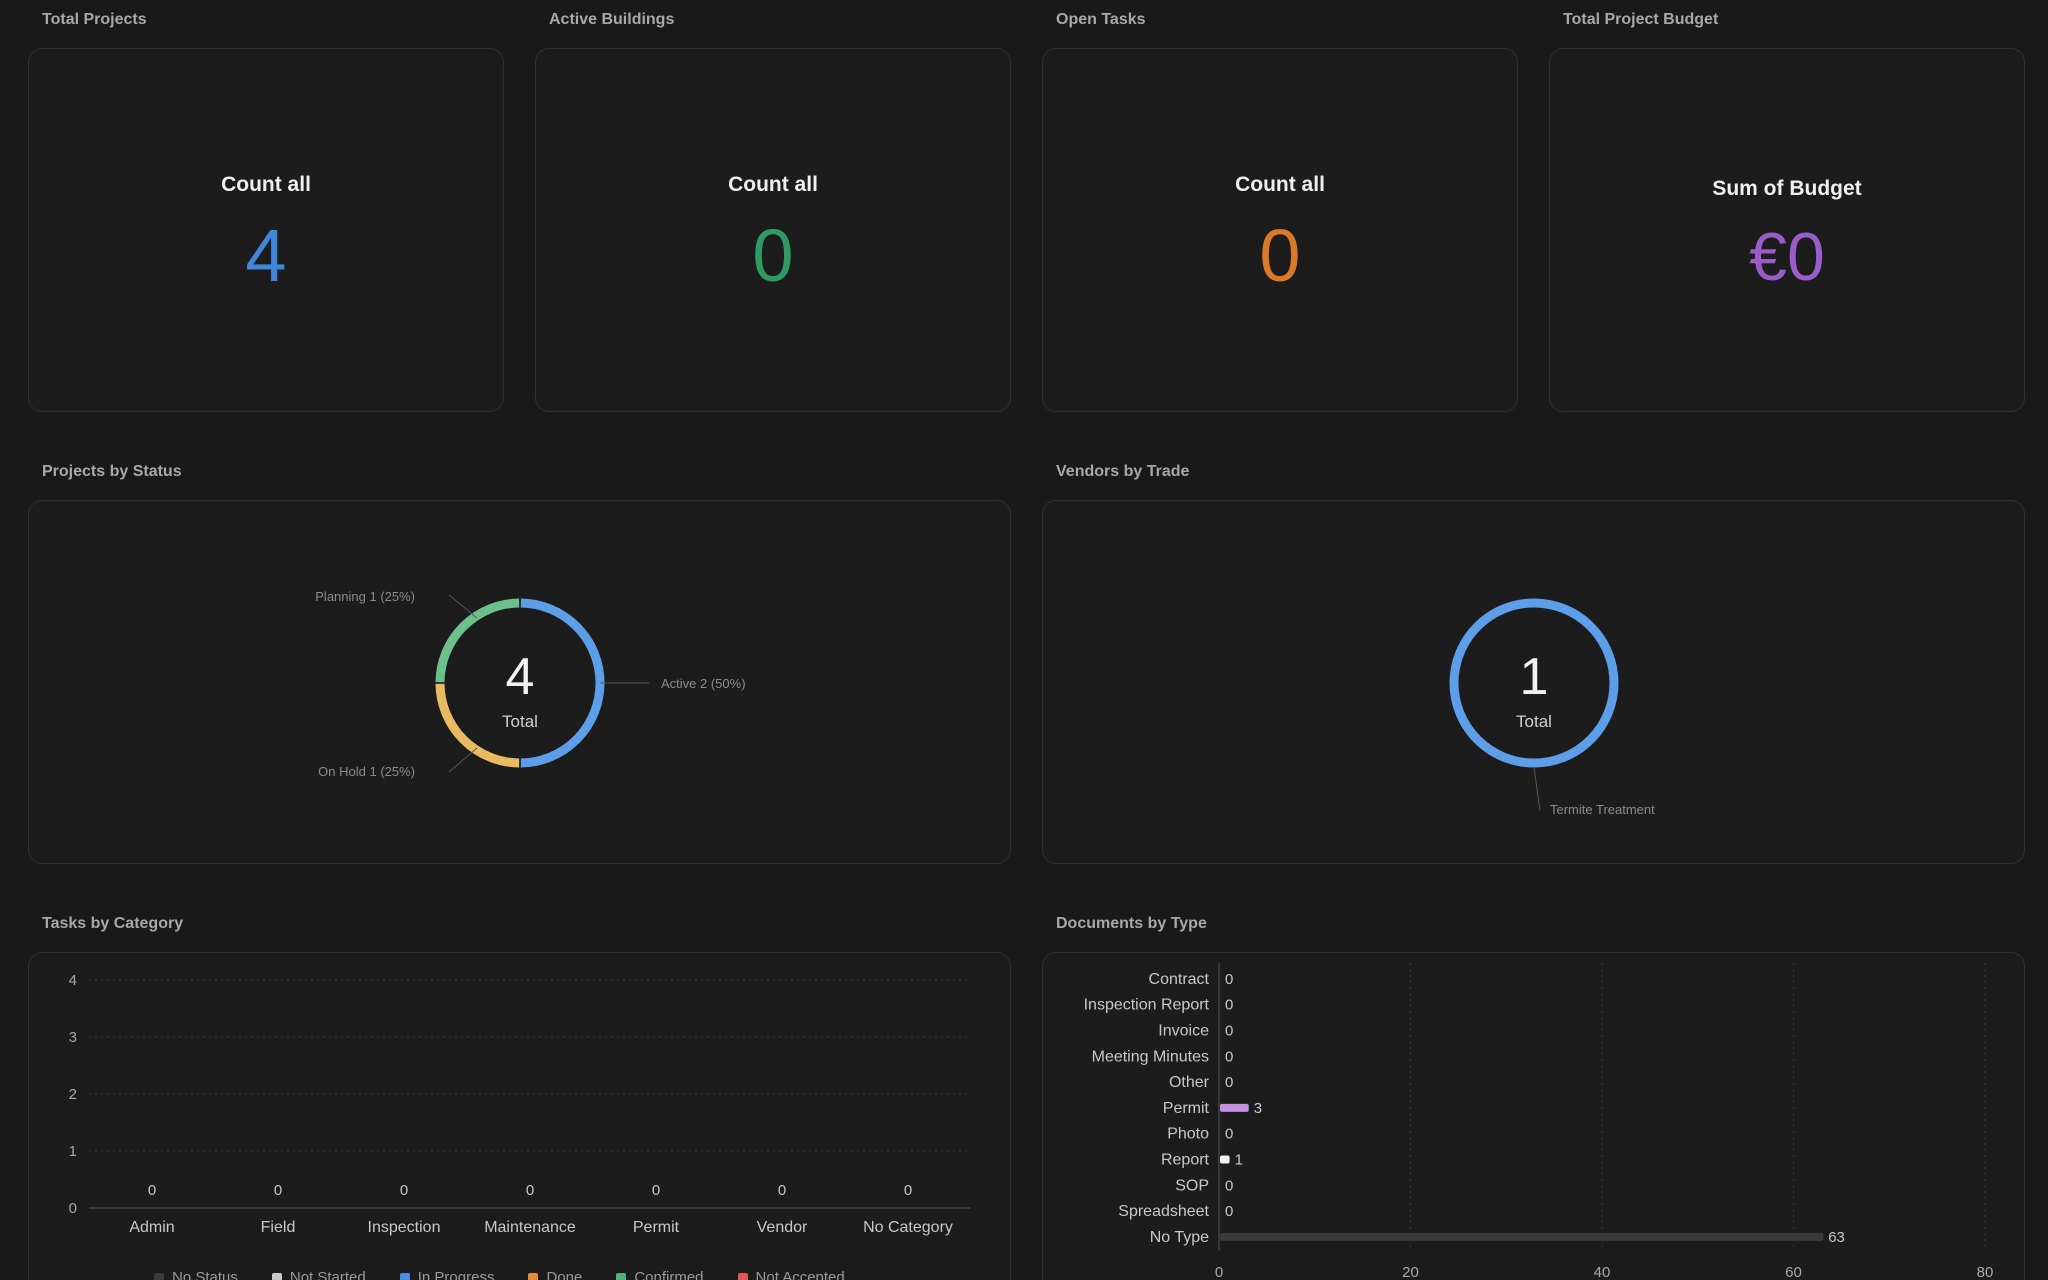 Image resolution: width=2048 pixels, height=1280 pixels. I want to click on x-tick-label: Field, so click(278, 1227).